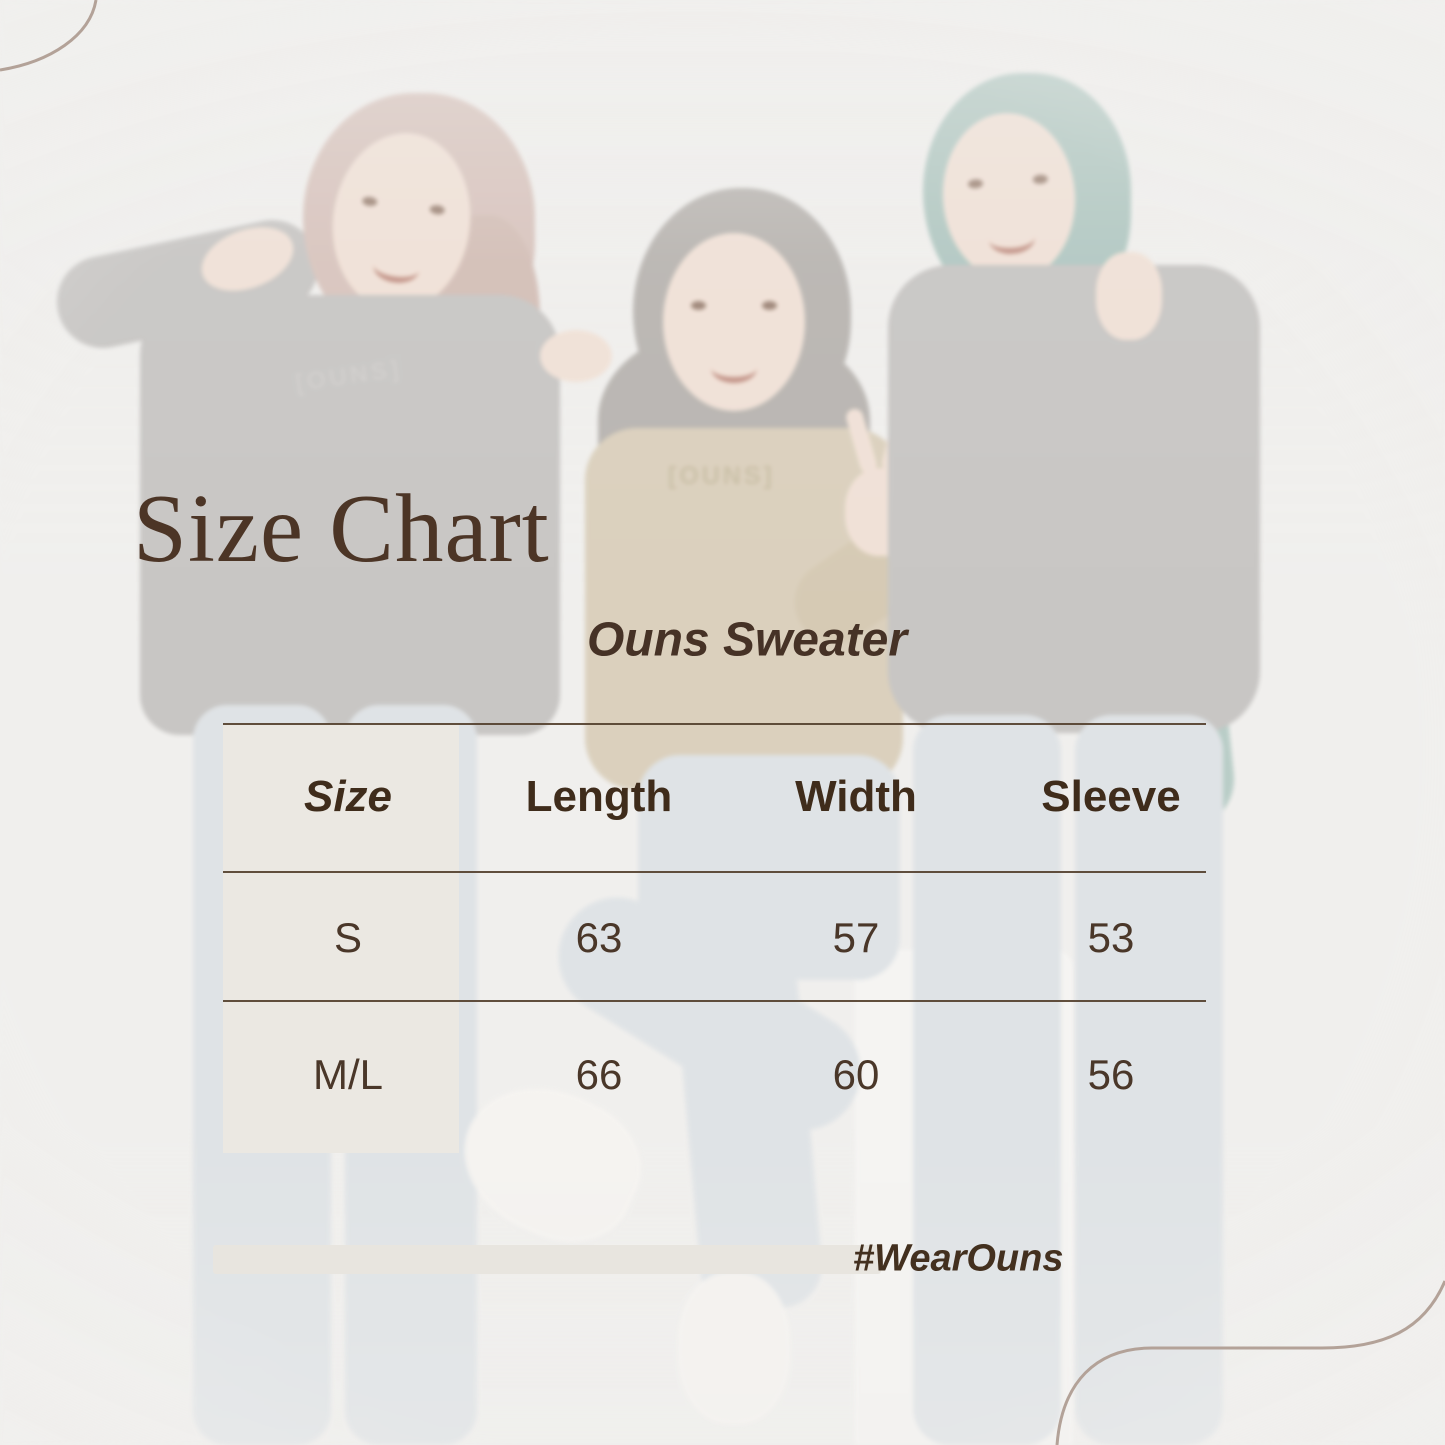 This screenshot has width=1445, height=1445. What do you see at coordinates (958, 1258) in the screenshot?
I see `hashtag: #WearOuns` at bounding box center [958, 1258].